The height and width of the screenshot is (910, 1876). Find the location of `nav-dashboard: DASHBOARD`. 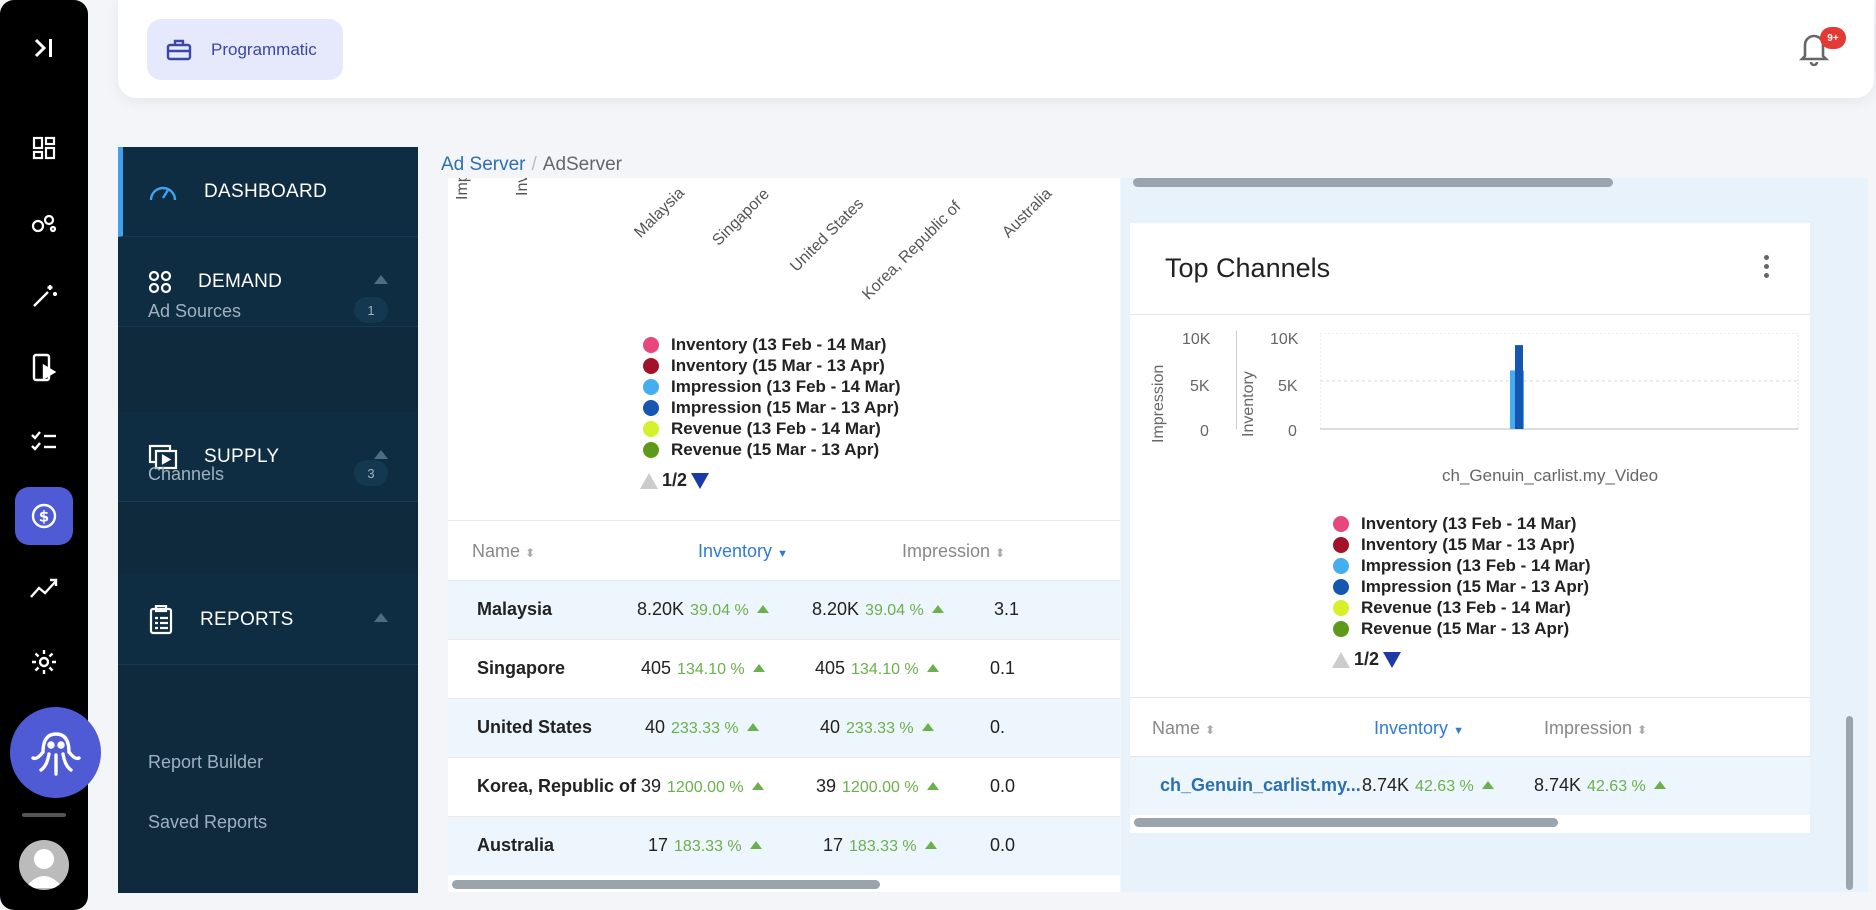

nav-dashboard: DASHBOARD is located at coordinates (268, 192).